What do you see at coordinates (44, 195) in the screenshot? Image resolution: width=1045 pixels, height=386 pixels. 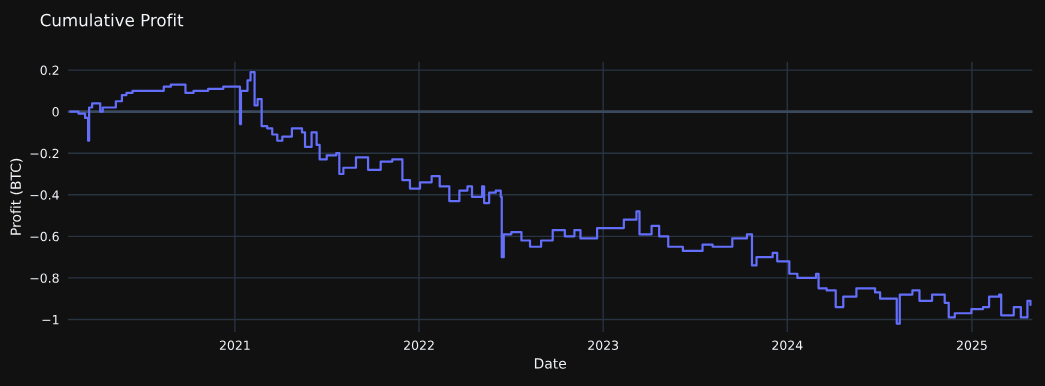 I see `y-tick-label: −0.4` at bounding box center [44, 195].